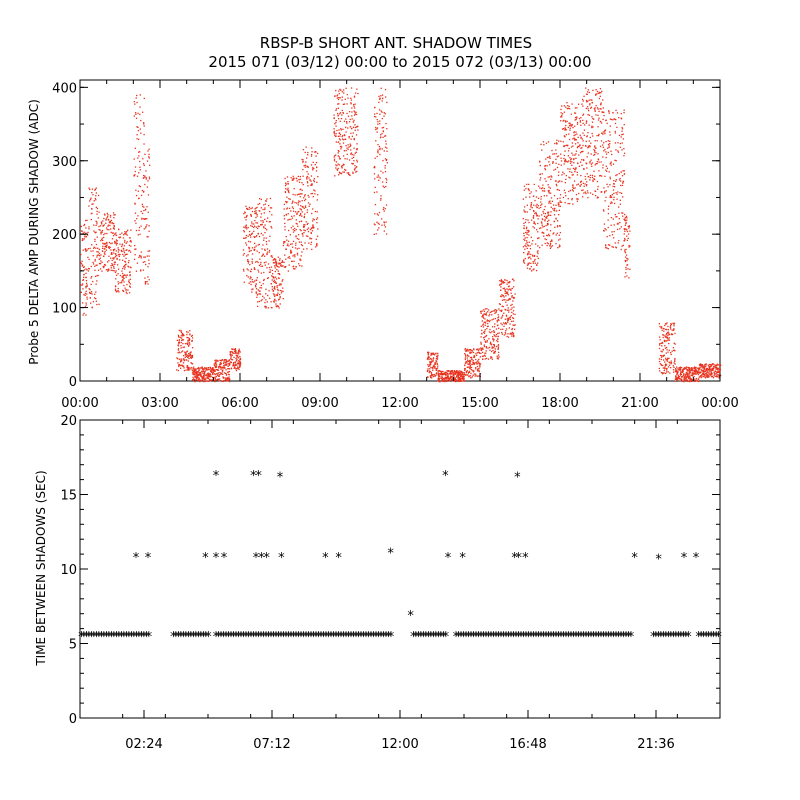 The image size is (800, 800). What do you see at coordinates (64, 309) in the screenshot?
I see `top-y-tick-label: 100` at bounding box center [64, 309].